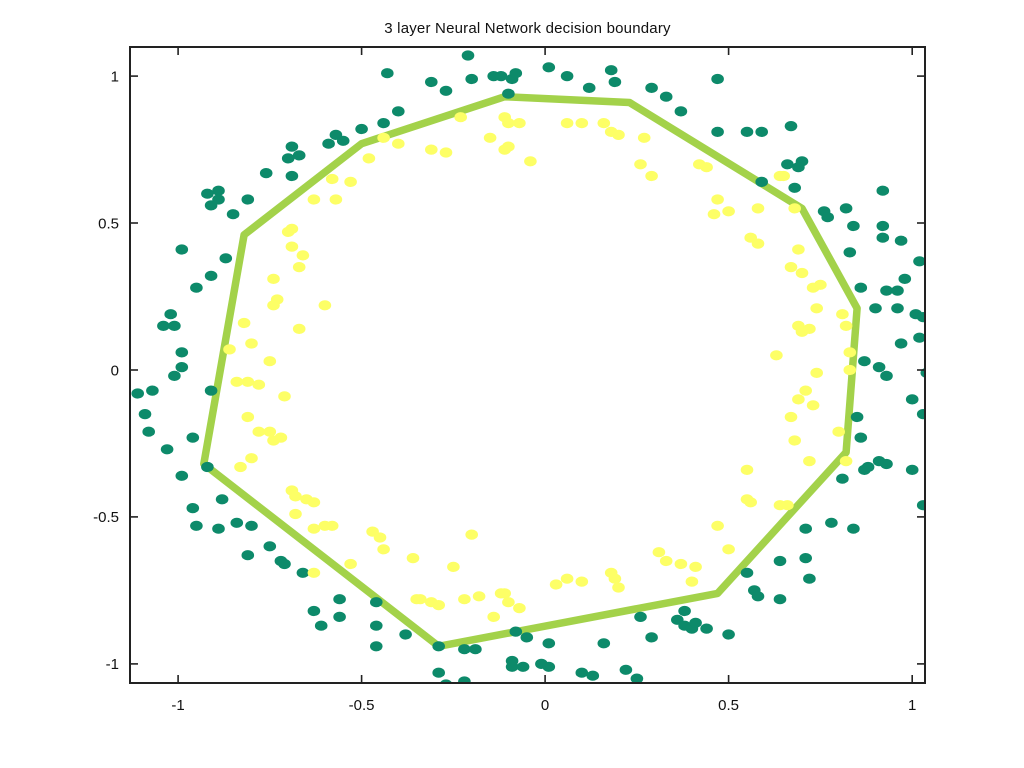 This screenshot has width=1024, height=768. What do you see at coordinates (728, 705) in the screenshot?
I see `x-tick-label: 0.5` at bounding box center [728, 705].